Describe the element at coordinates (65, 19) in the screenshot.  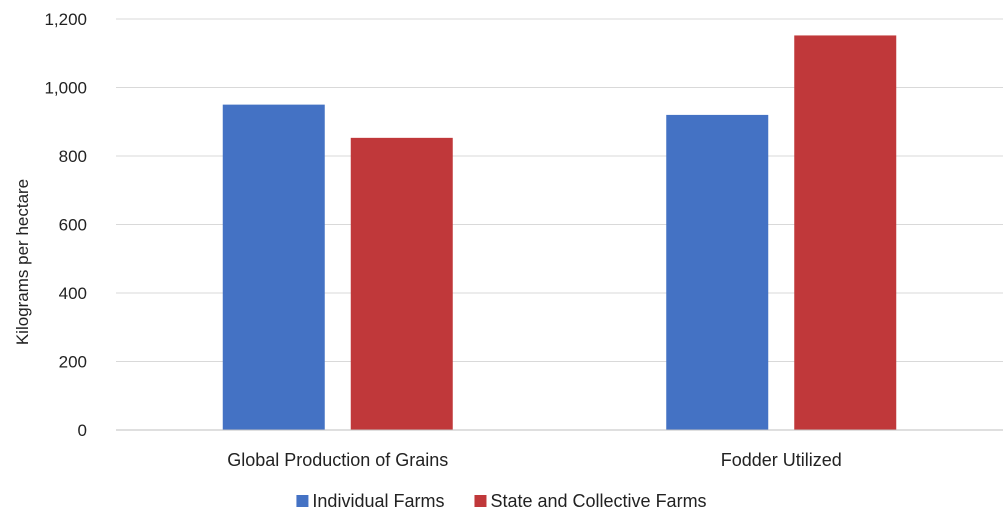
I see `y-tick-label: 1,200` at that location.